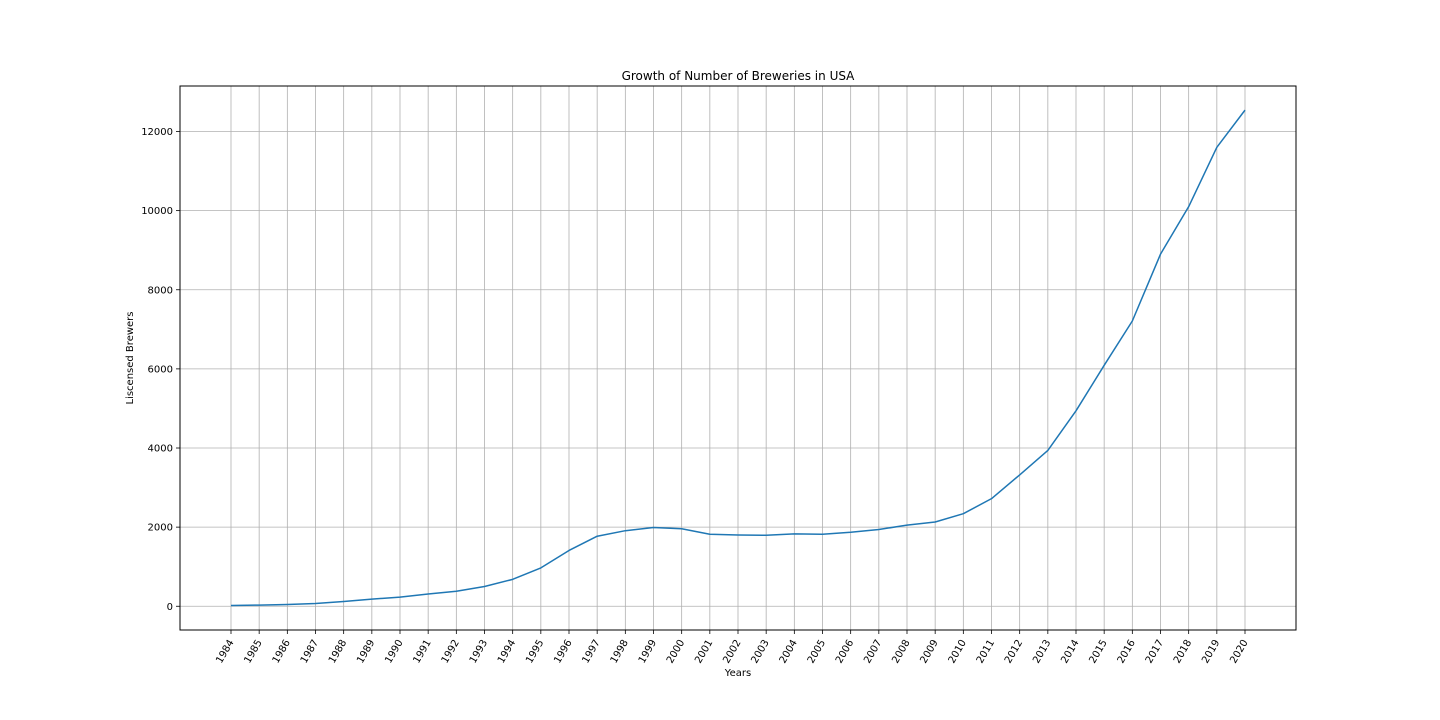 This screenshot has height=720, width=1440. What do you see at coordinates (1014, 652) in the screenshot?
I see `x-tick-label: 2012` at bounding box center [1014, 652].